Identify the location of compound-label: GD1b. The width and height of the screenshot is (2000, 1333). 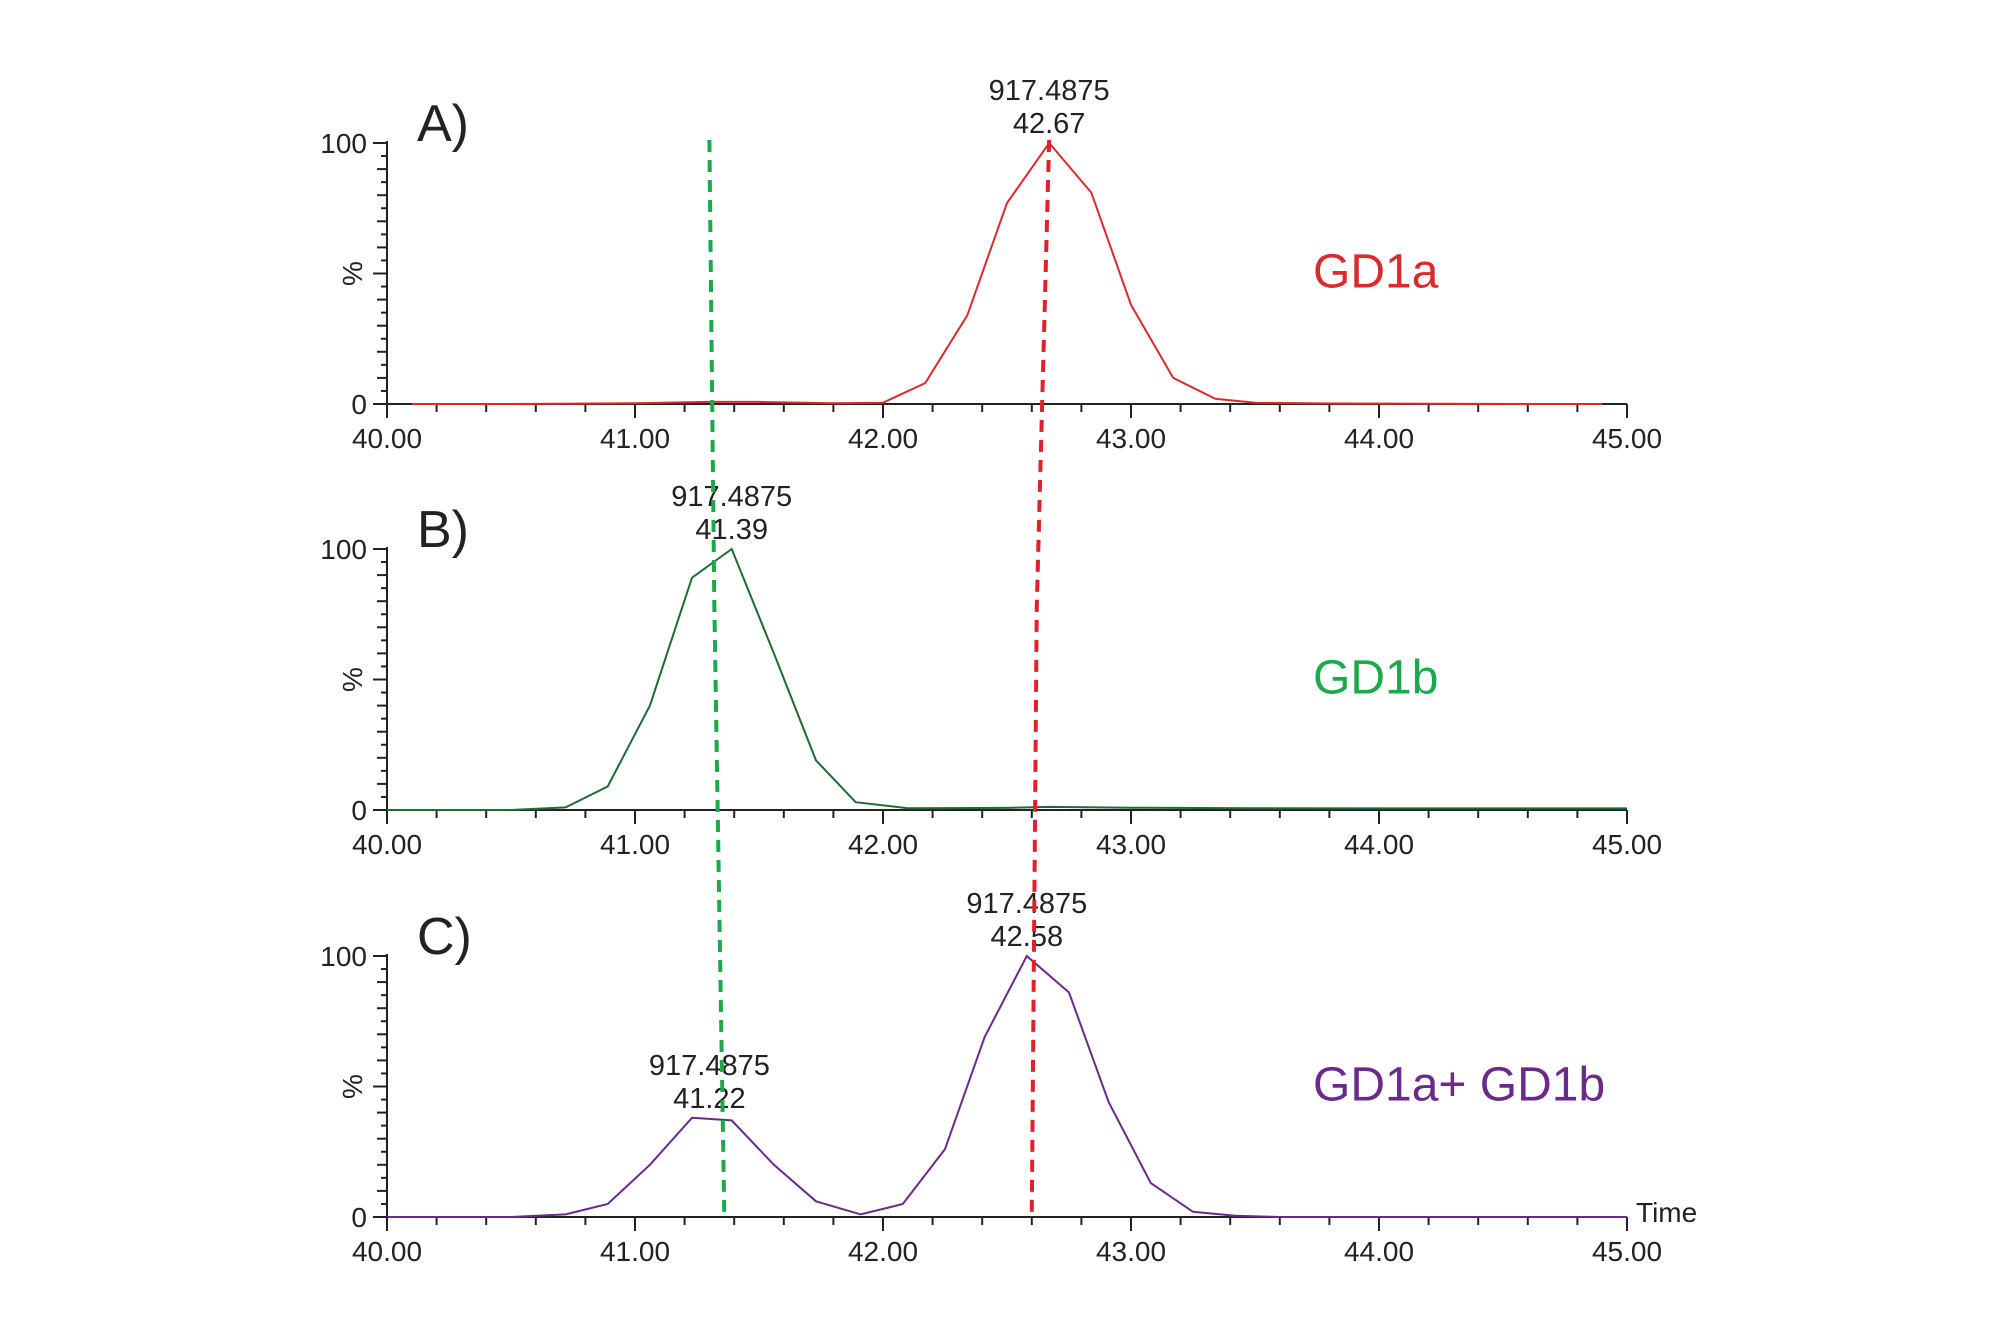
(1375, 678).